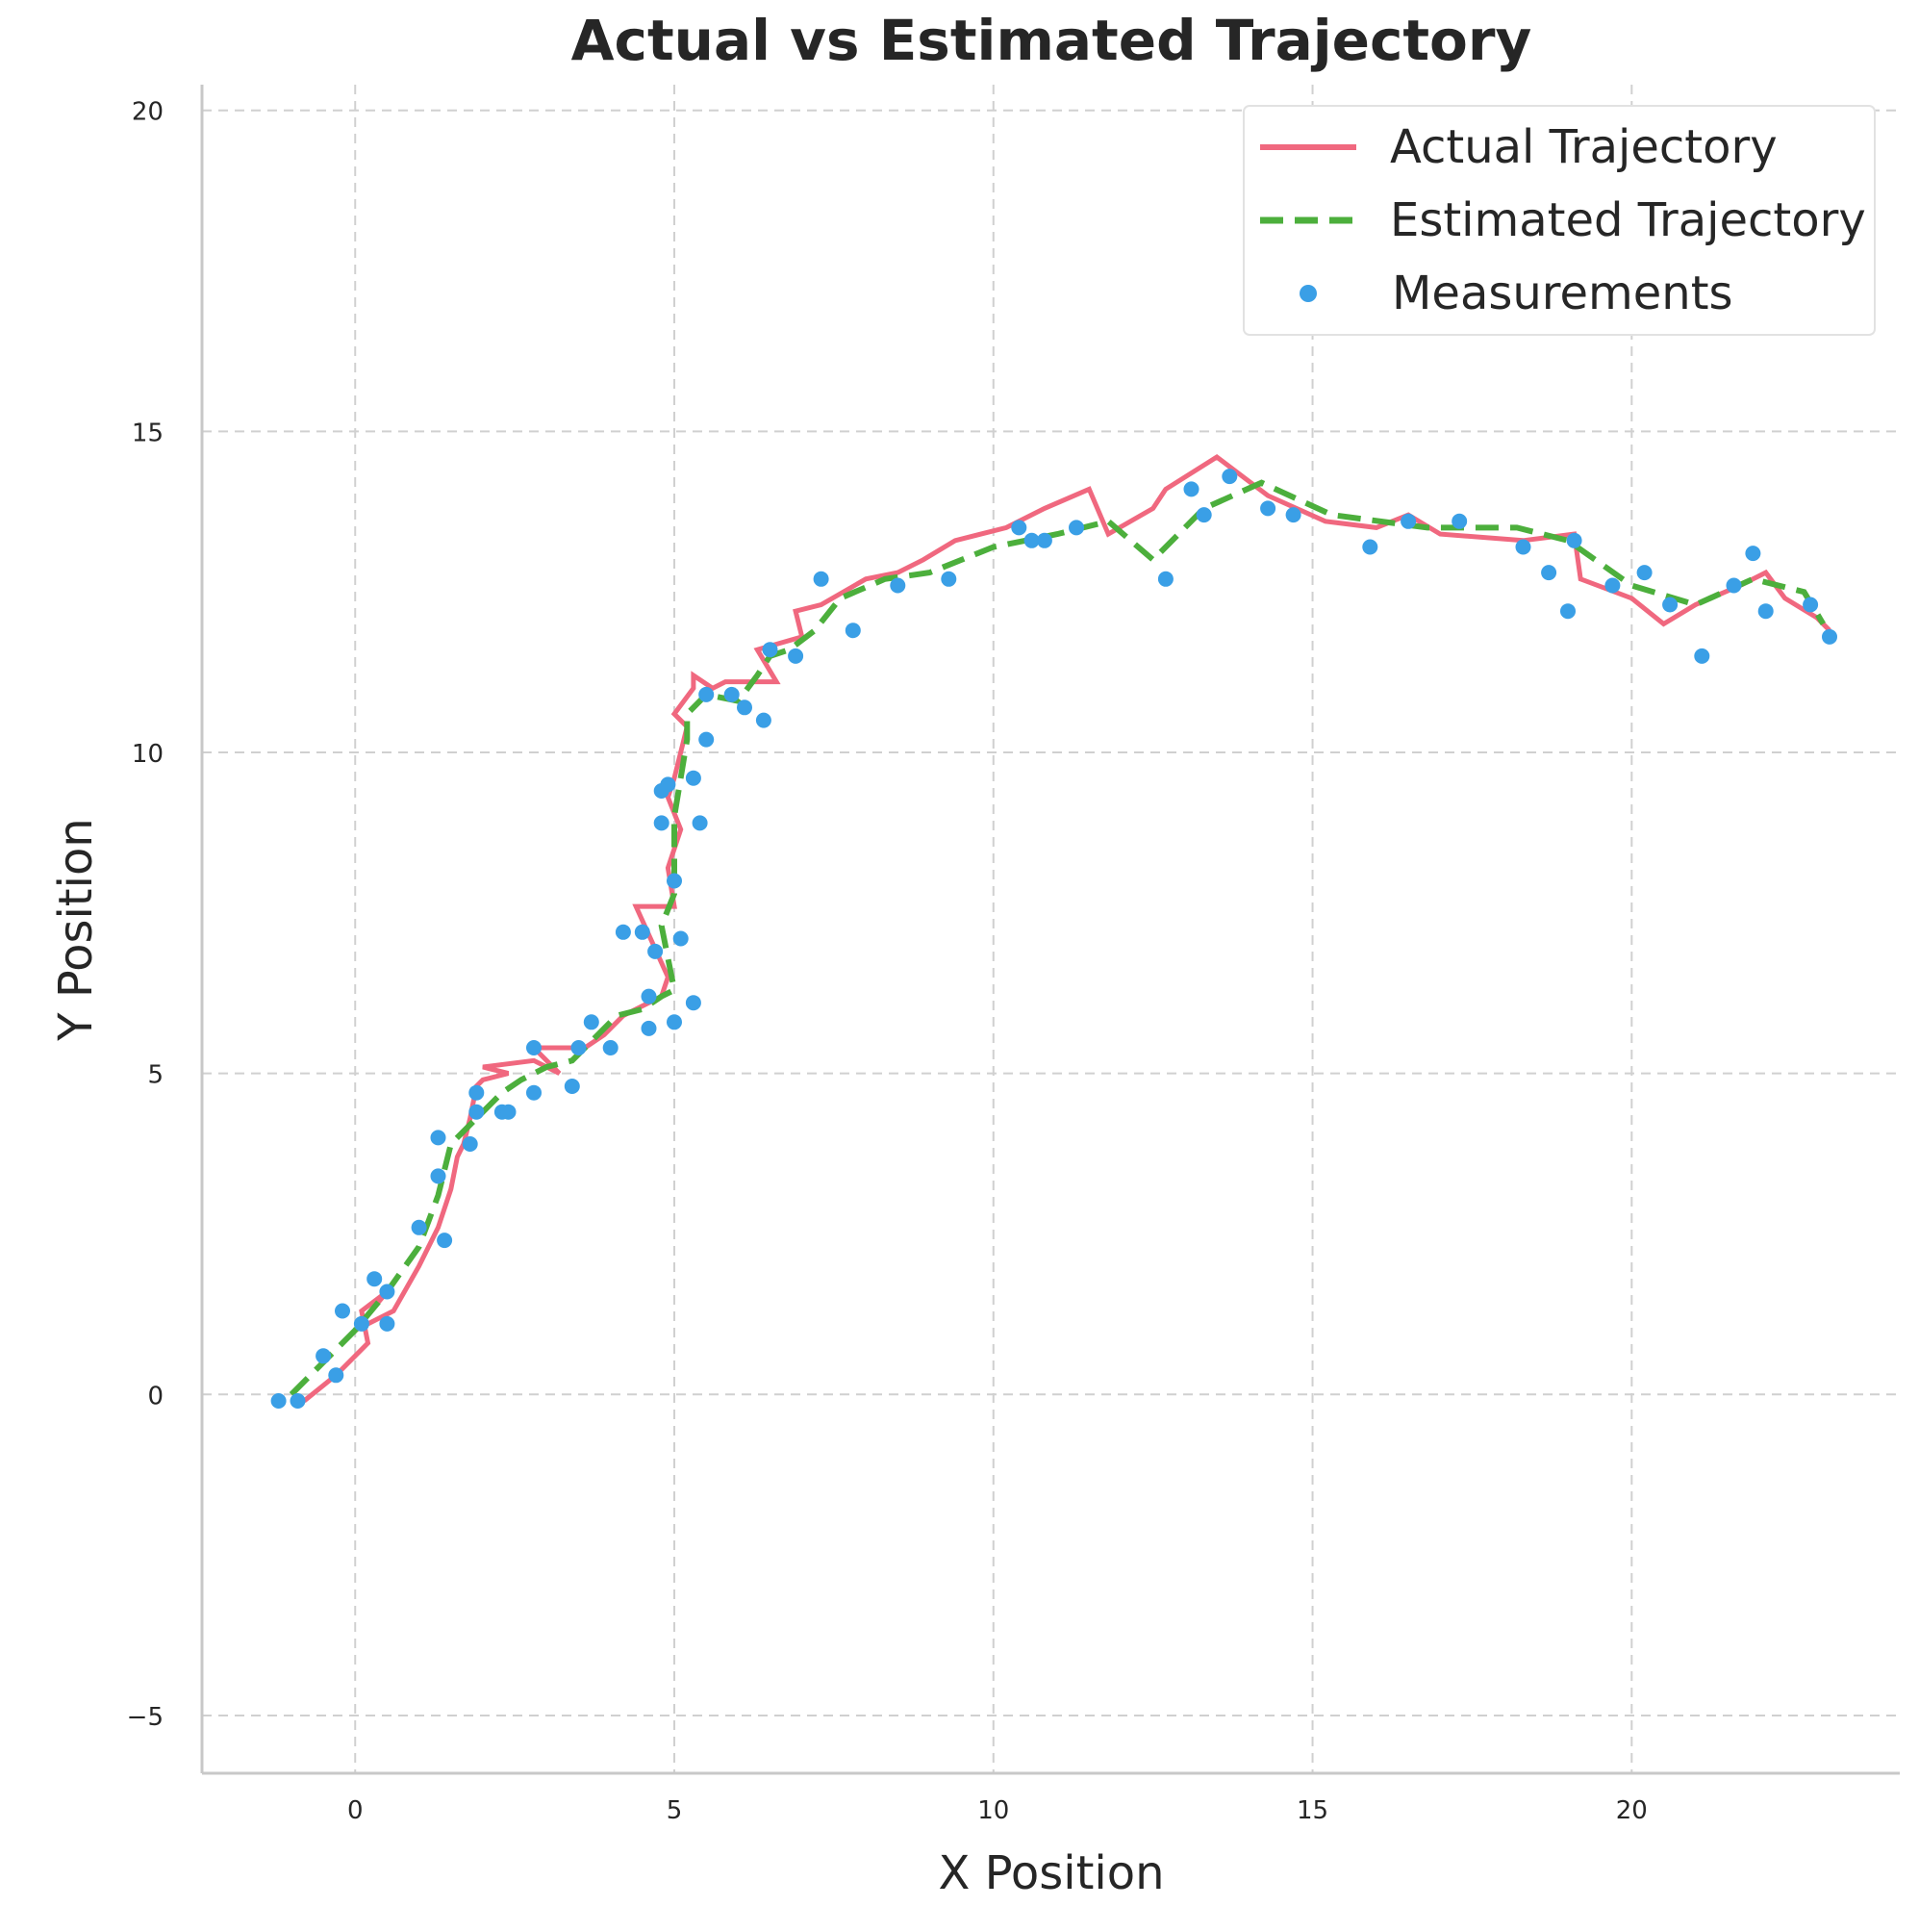 The width and height of the screenshot is (1919, 1932). Describe the element at coordinates (1562, 293) in the screenshot. I see `legend-measurements-label: Measurements` at that location.